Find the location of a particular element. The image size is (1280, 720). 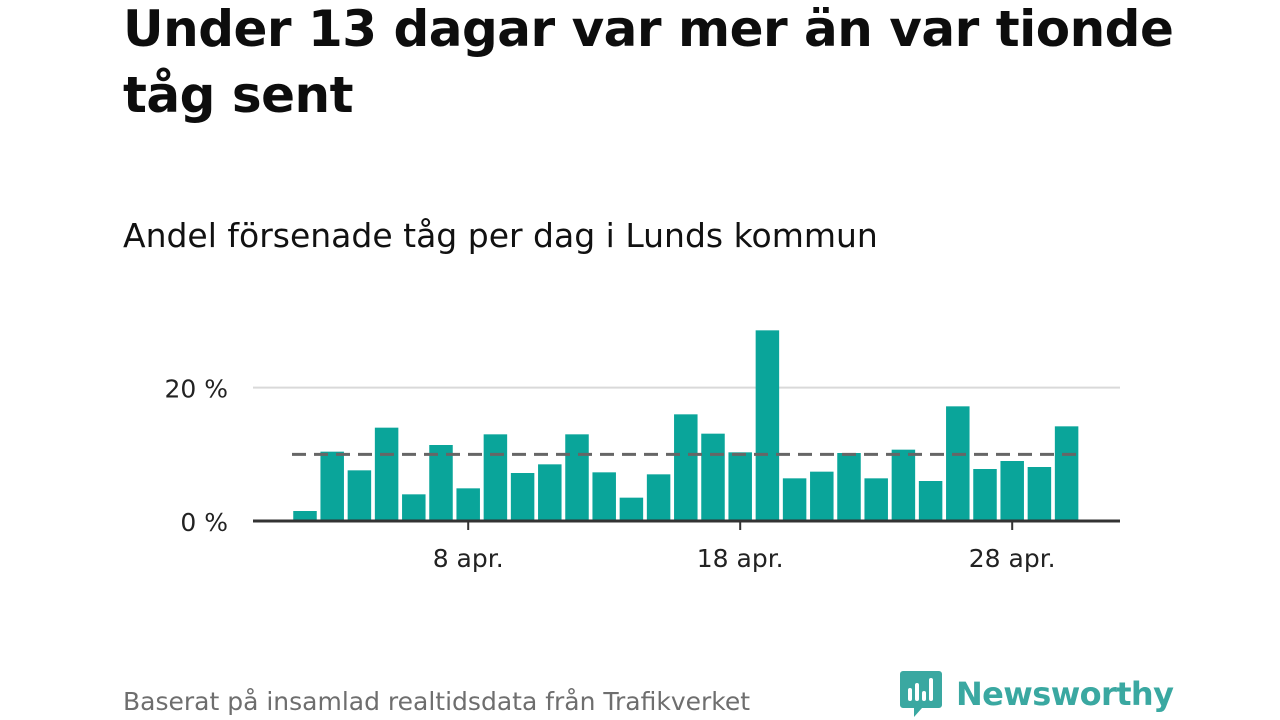

y-tick-label: 20 % is located at coordinates (196, 389).